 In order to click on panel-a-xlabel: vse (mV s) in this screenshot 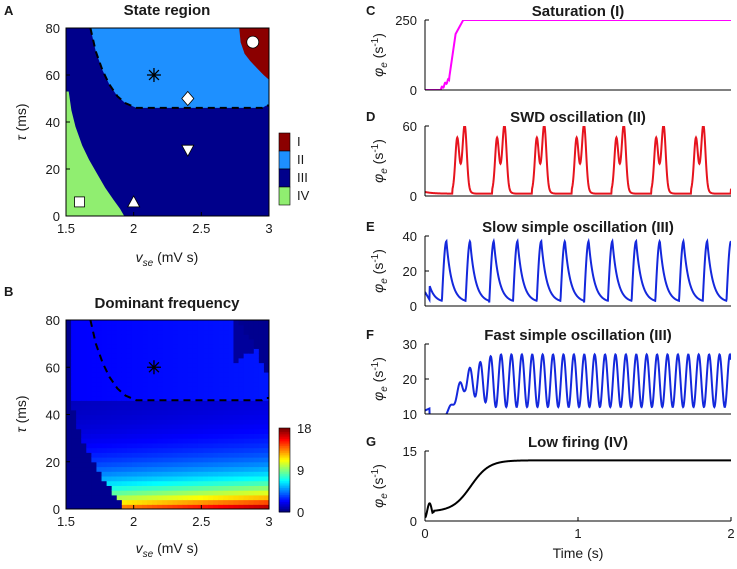, I will do `click(167, 259)`.